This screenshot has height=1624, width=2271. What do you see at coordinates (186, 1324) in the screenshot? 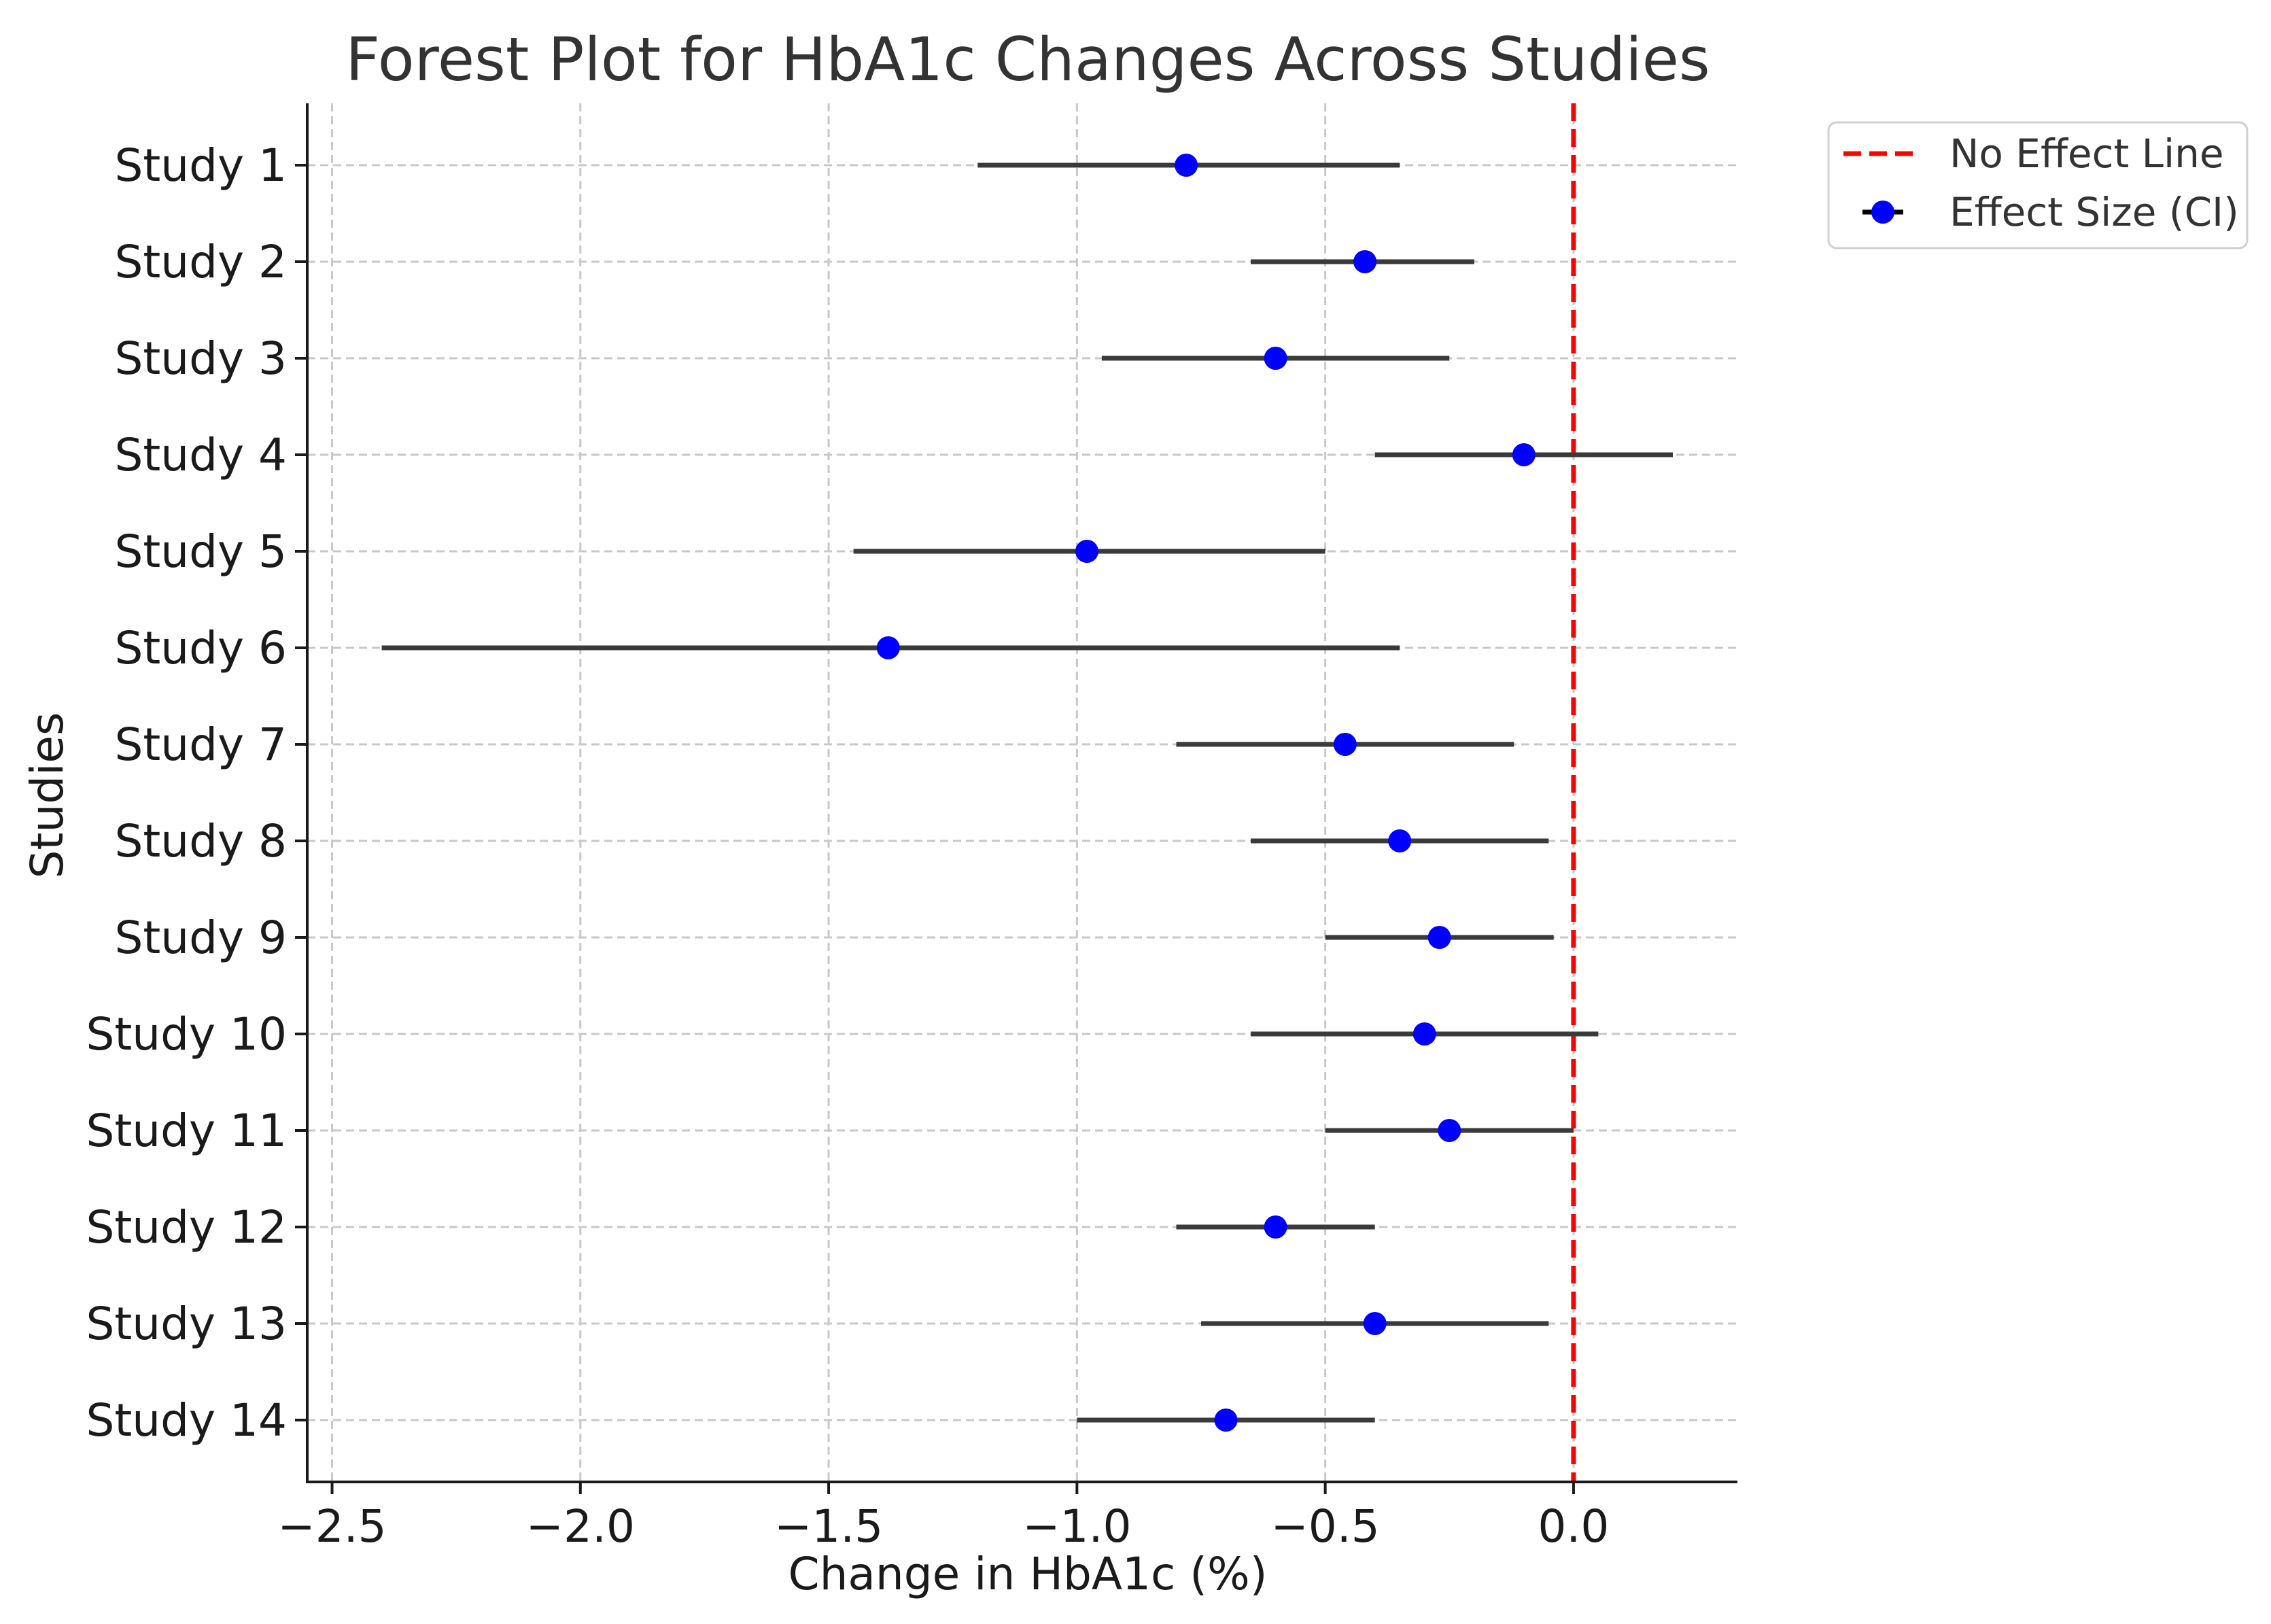
I see `y-tick-label: Study 13` at bounding box center [186, 1324].